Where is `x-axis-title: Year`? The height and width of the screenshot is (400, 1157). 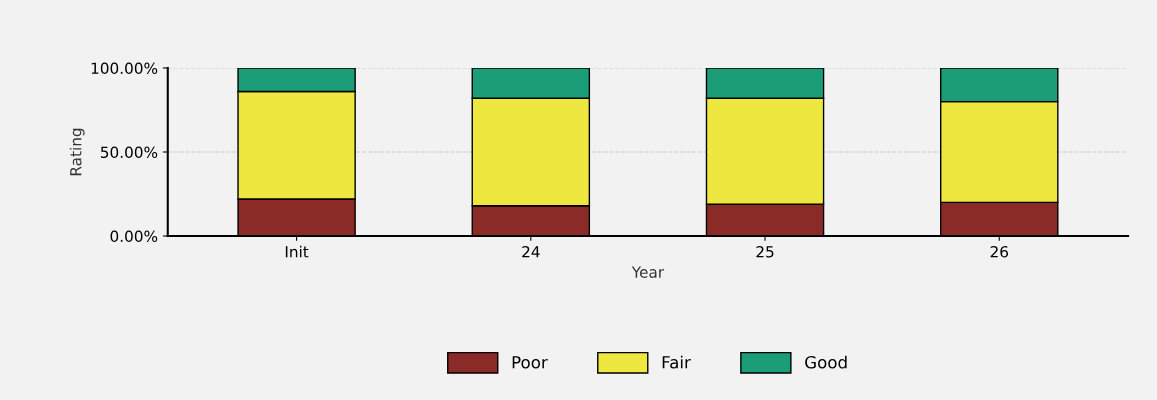
x-axis-title: Year is located at coordinates (648, 272).